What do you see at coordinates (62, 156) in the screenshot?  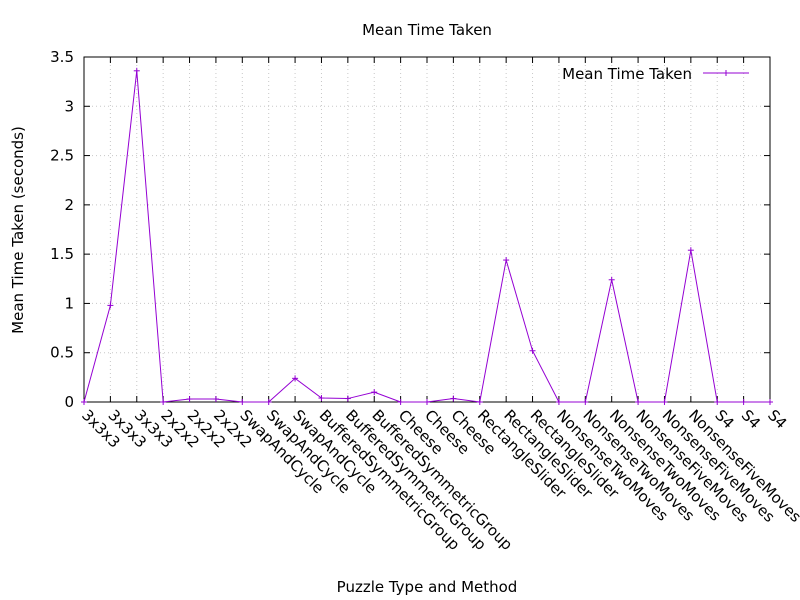 I see `y-tick-label: 2.5` at bounding box center [62, 156].